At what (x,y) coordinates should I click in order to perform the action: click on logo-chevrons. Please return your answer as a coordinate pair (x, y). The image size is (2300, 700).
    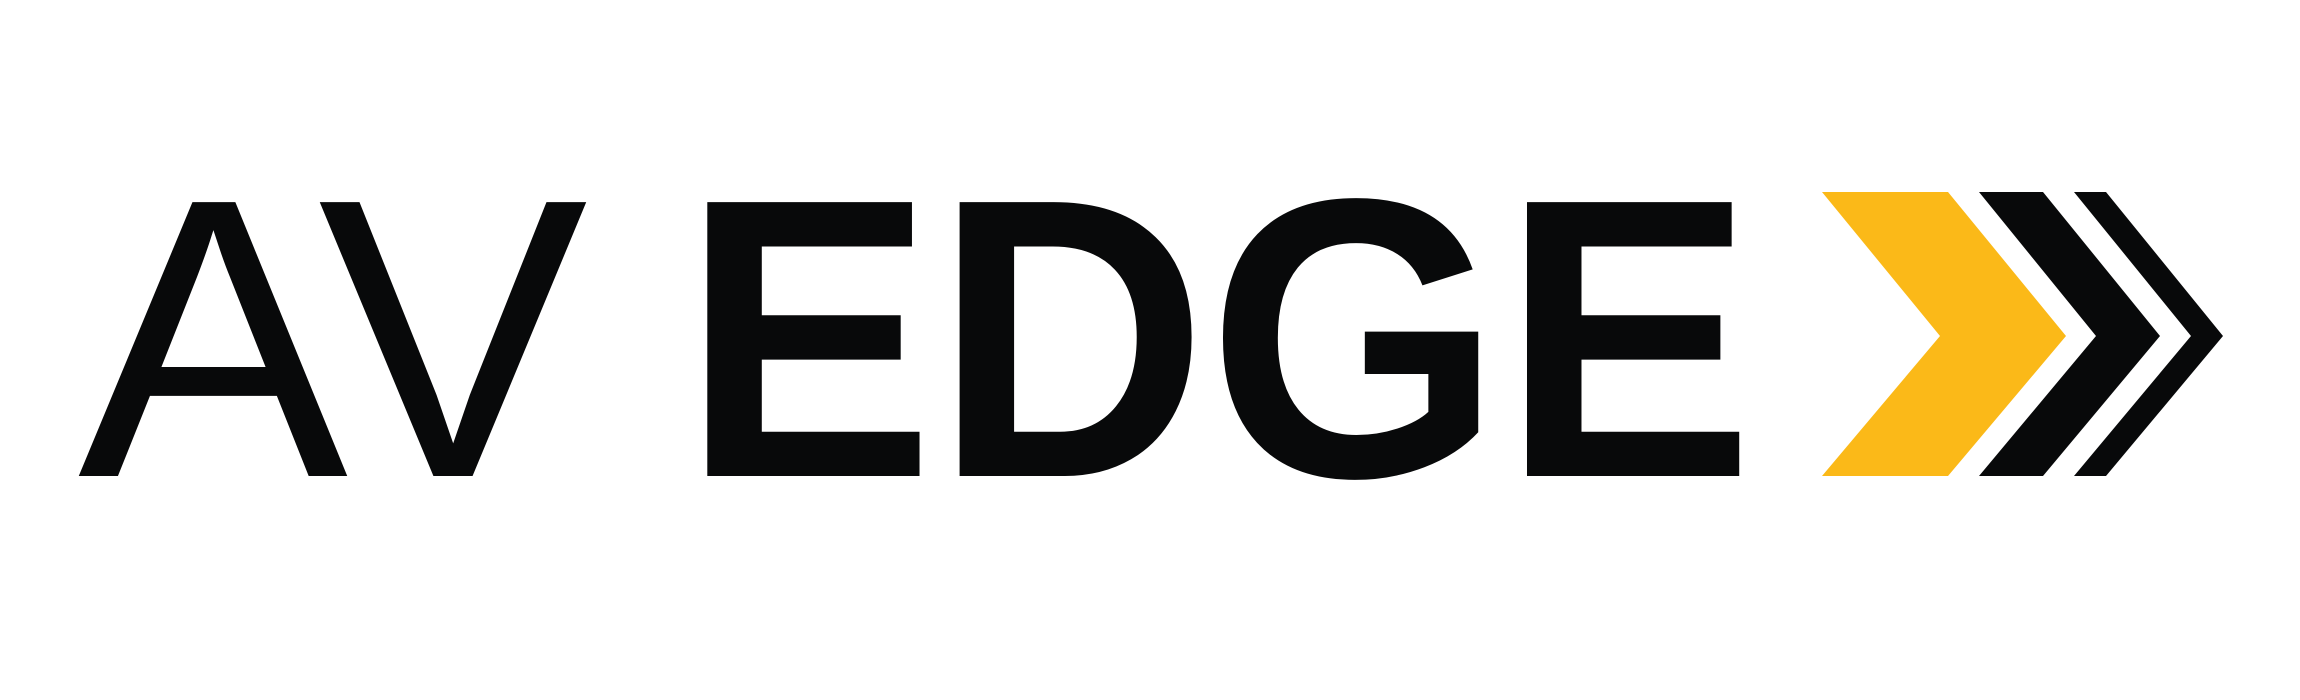
    Looking at the image, I should click on (2022, 334).